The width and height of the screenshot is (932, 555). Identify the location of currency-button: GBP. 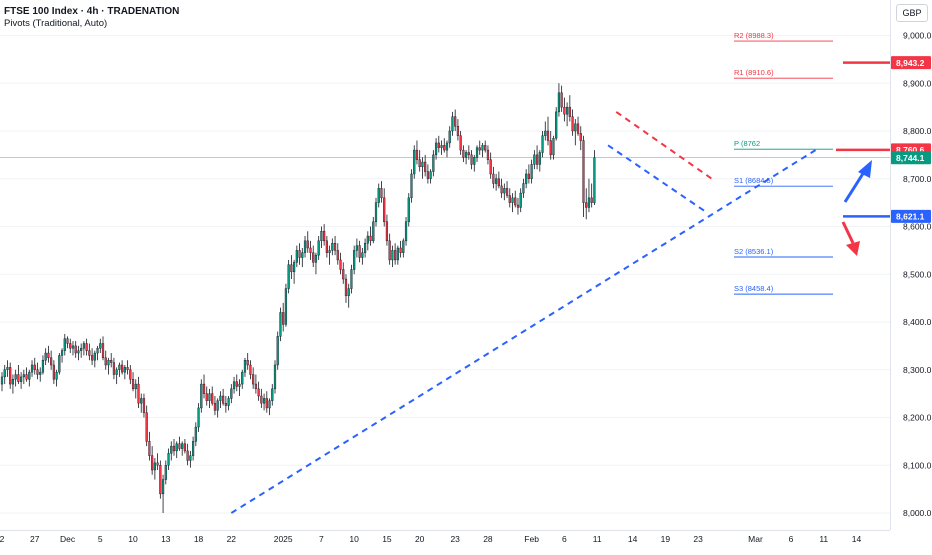
(912, 13).